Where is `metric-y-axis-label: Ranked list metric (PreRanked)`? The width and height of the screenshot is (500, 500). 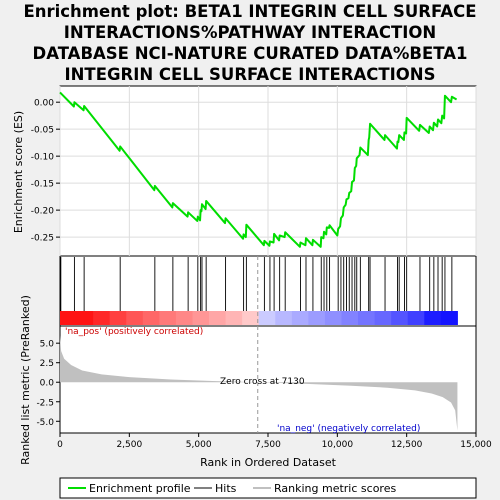
metric-y-axis-label: Ranked list metric (PreRanked) is located at coordinates (25, 380).